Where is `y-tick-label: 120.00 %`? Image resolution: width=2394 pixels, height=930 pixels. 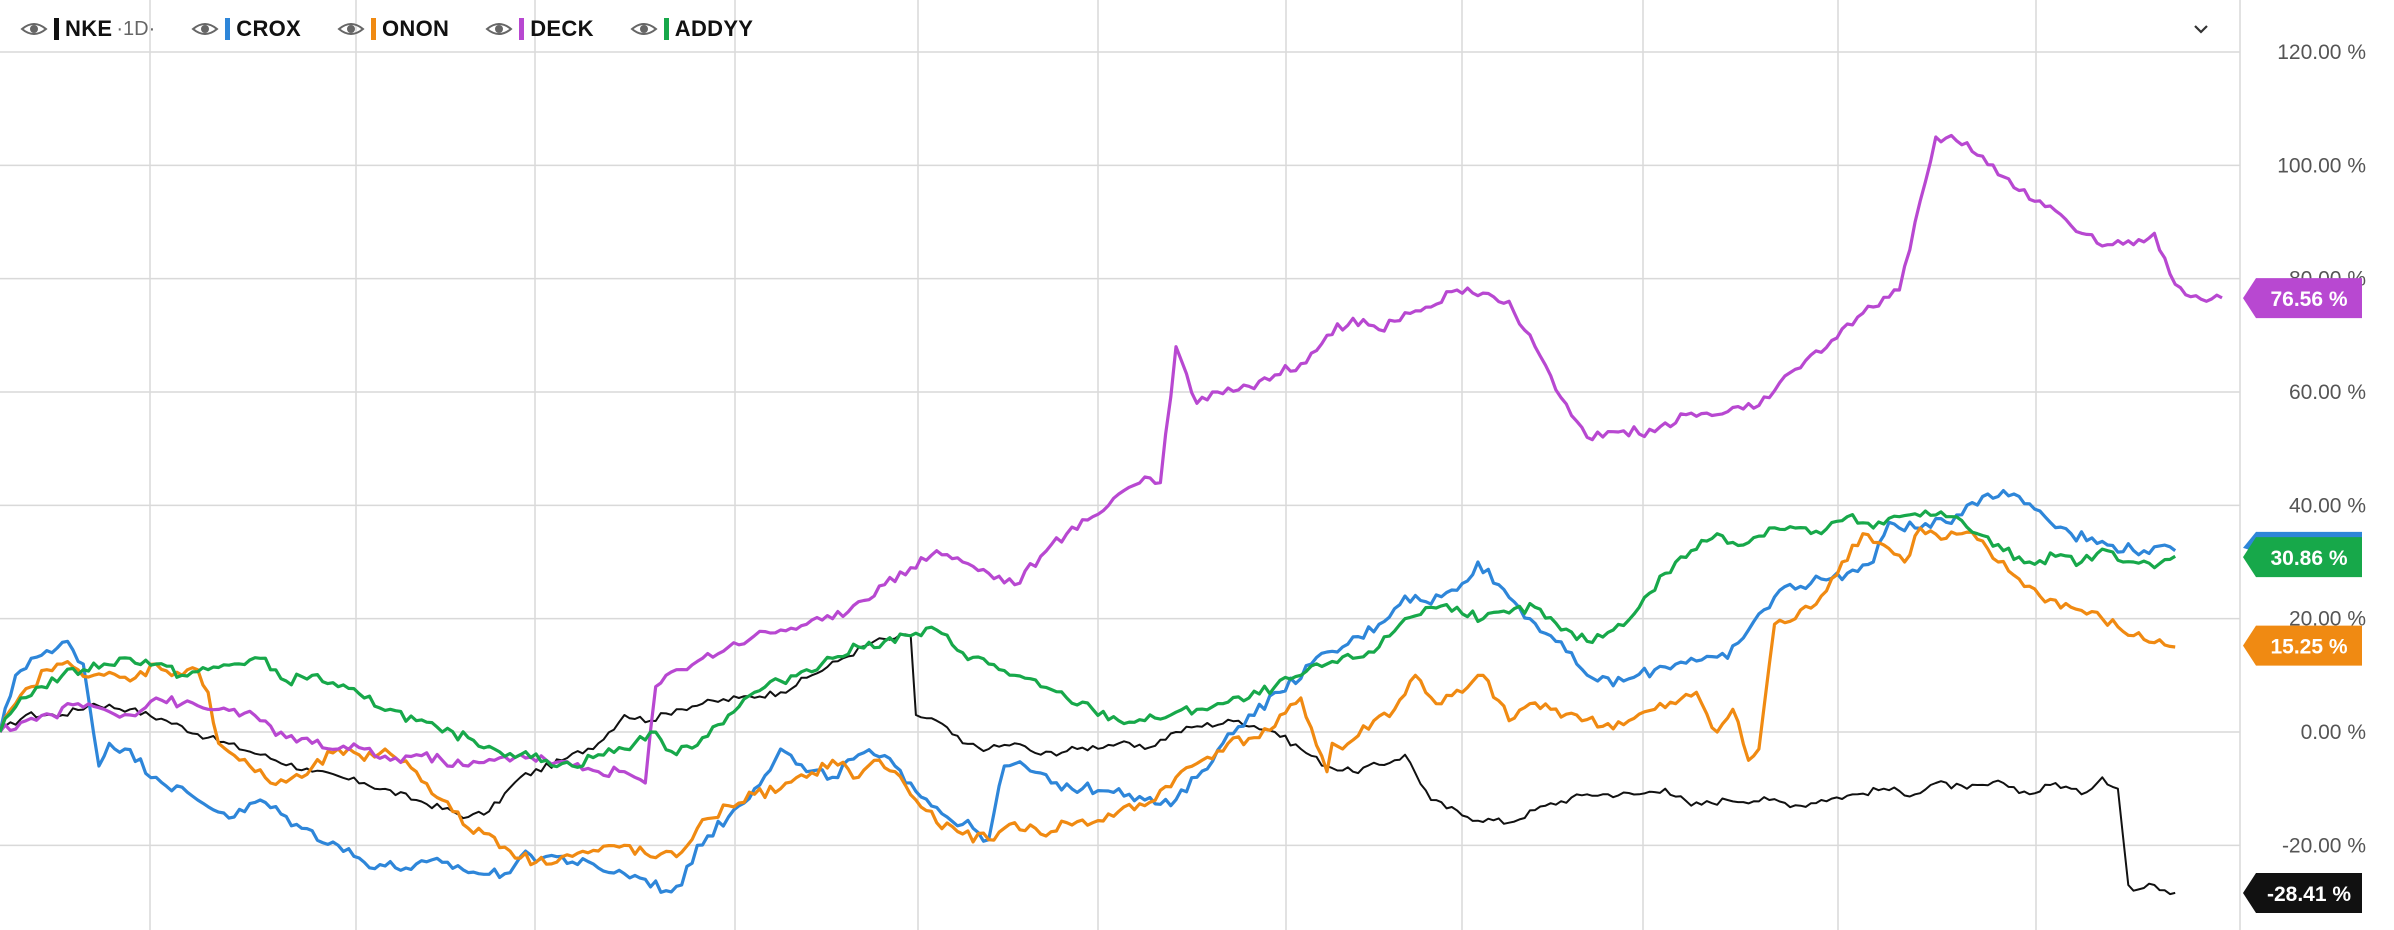
y-tick-label: 120.00 % is located at coordinates (2321, 52).